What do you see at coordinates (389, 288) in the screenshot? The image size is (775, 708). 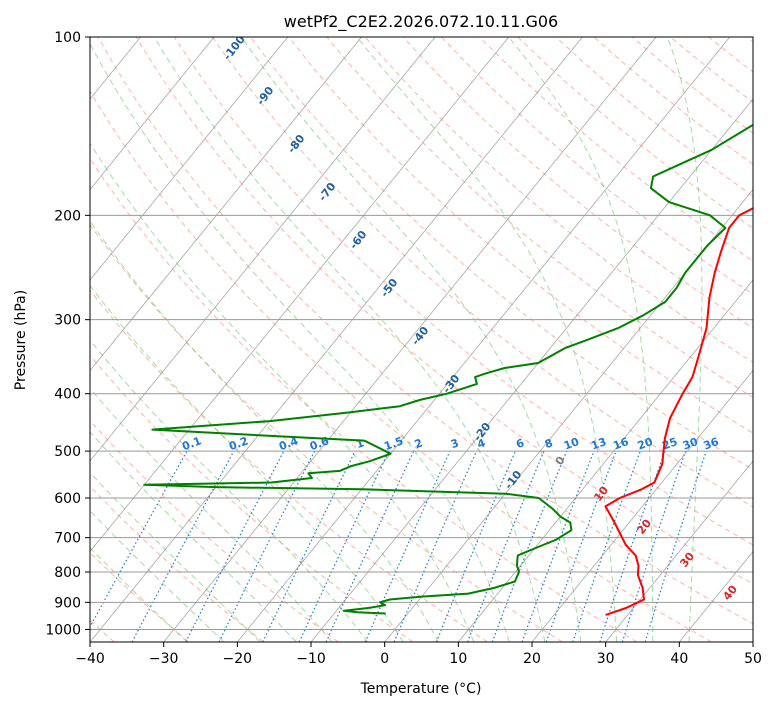 I see `dry-adiabat-label: -50` at bounding box center [389, 288].